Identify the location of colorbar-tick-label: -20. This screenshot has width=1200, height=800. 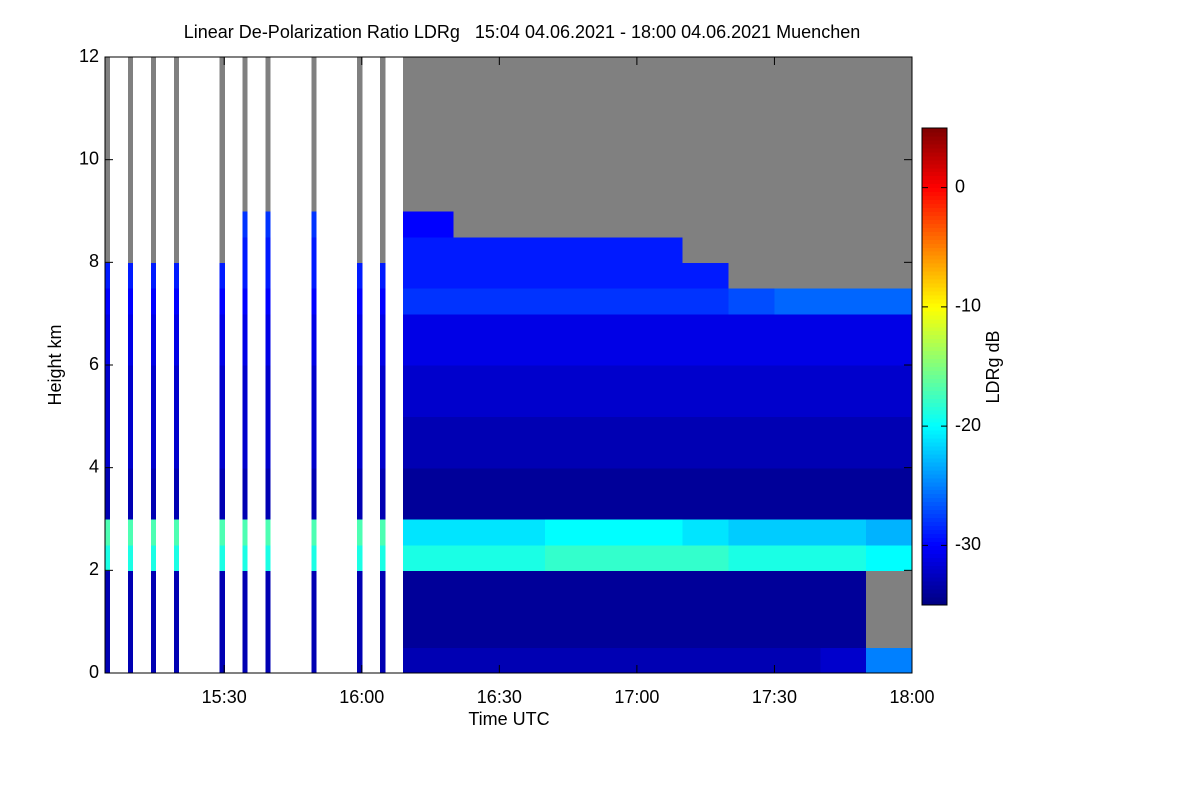
(968, 425).